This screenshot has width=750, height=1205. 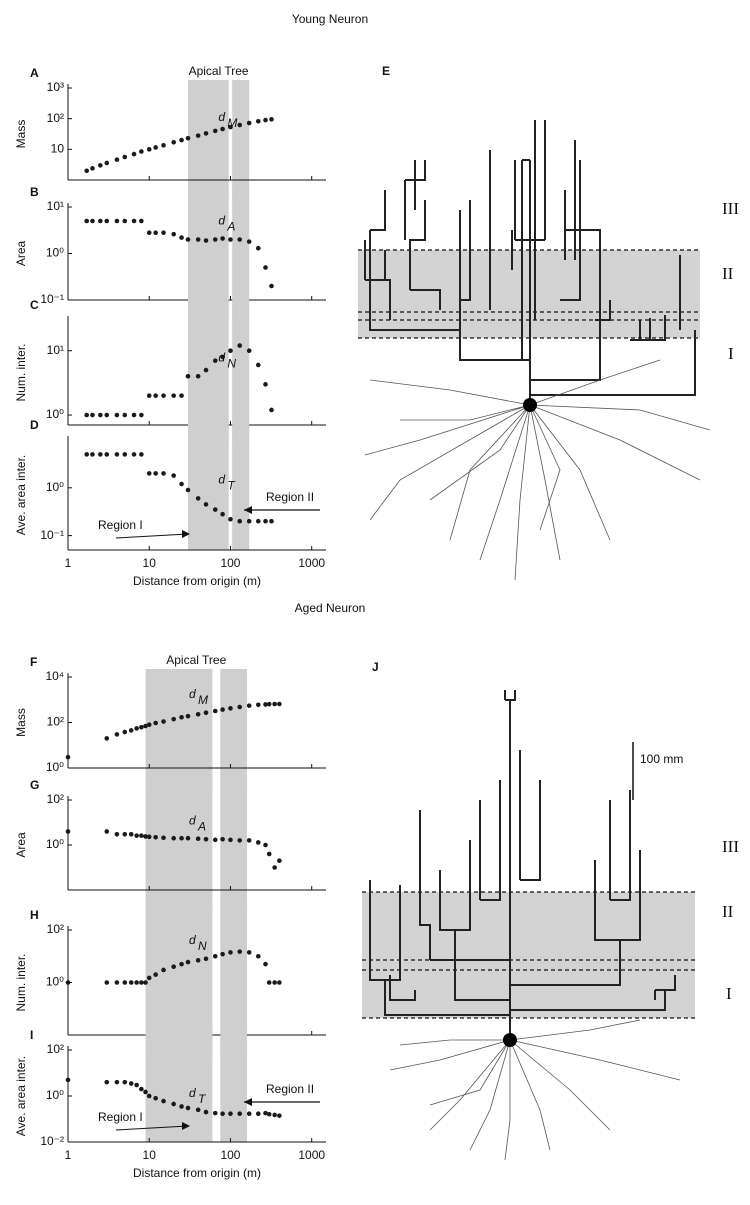 What do you see at coordinates (170, 253) in the screenshot?
I see `chart-panel: 10⁻¹ 10⁰ 10¹ Area Bd A` at bounding box center [170, 253].